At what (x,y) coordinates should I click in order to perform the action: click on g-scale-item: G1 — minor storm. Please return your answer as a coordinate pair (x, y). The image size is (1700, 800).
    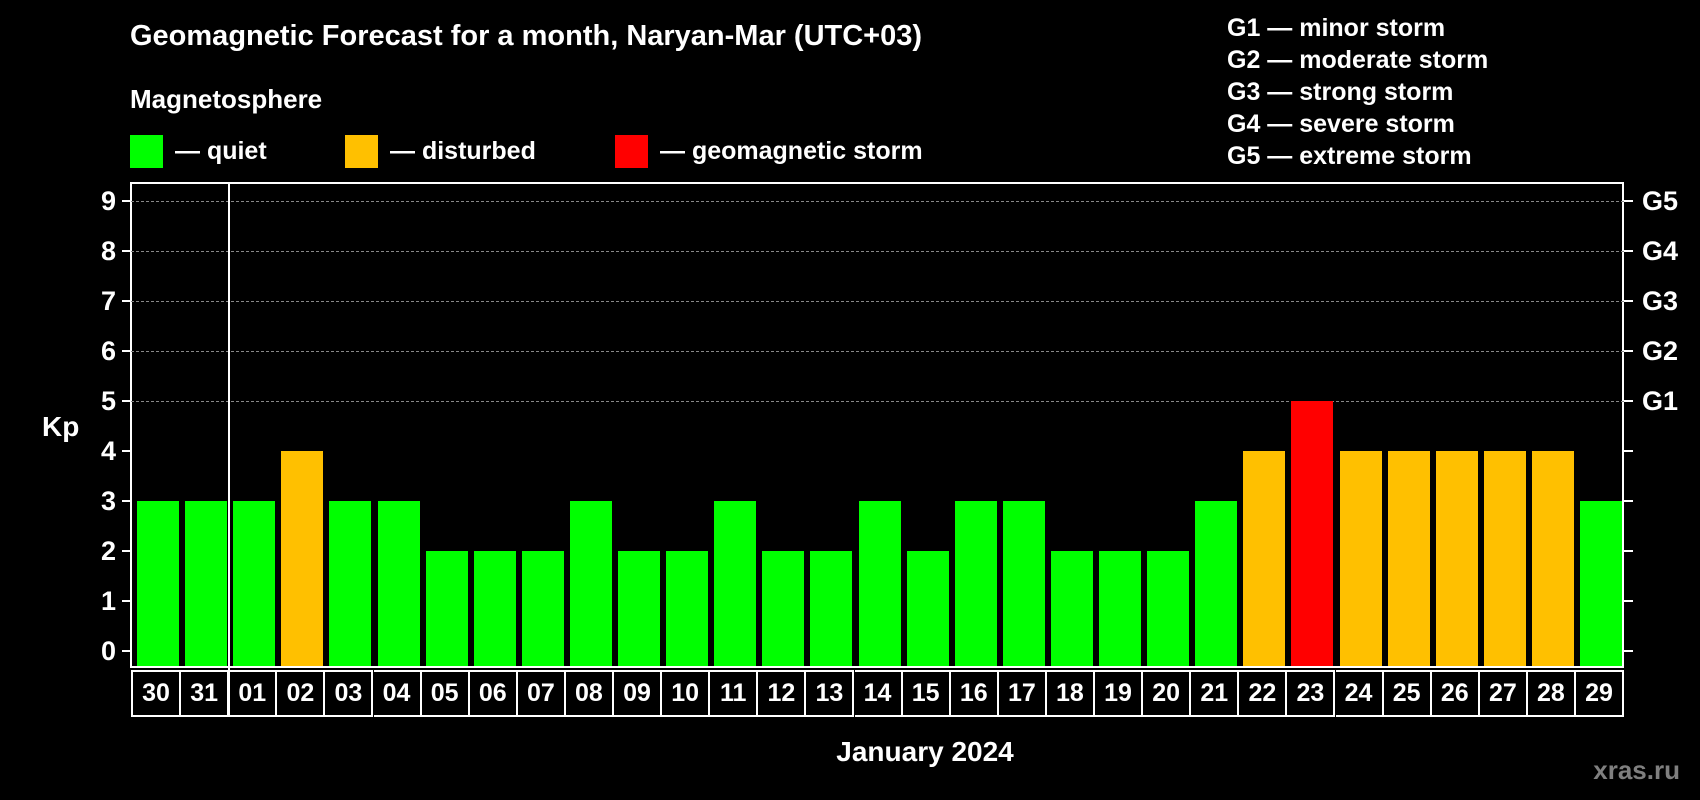
    Looking at the image, I should click on (1336, 28).